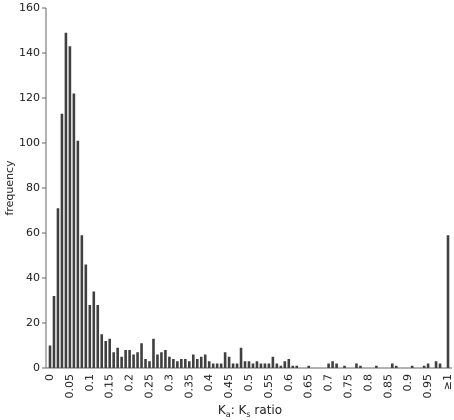 The height and width of the screenshot is (420, 454). Describe the element at coordinates (29, 97) in the screenshot. I see `y-tick-label: 120` at that location.